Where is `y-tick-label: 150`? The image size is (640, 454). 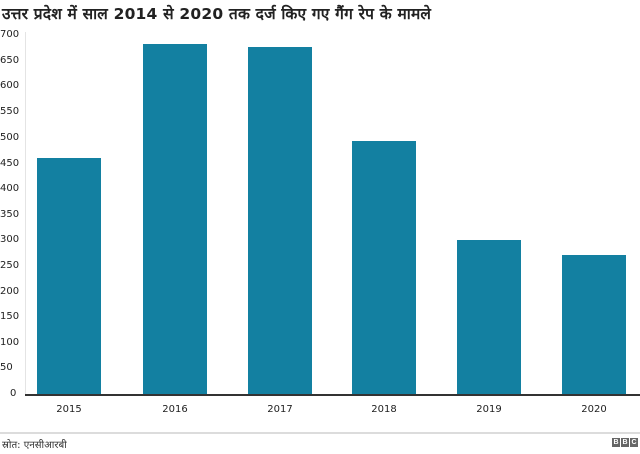
y-tick-label: 150 is located at coordinates (10, 316).